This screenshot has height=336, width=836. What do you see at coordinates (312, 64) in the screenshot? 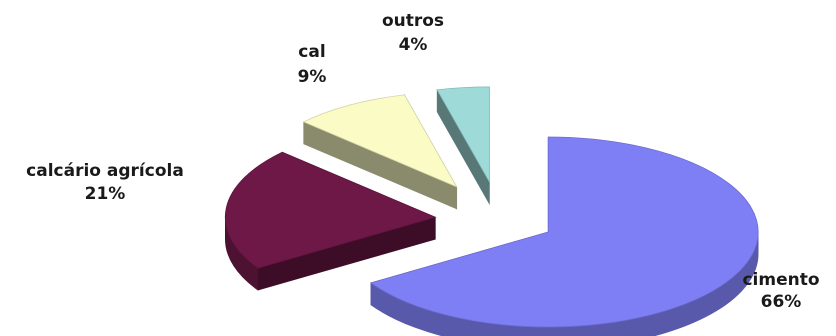
I see `slice-label-group-cal: cal 9%` at bounding box center [312, 64].